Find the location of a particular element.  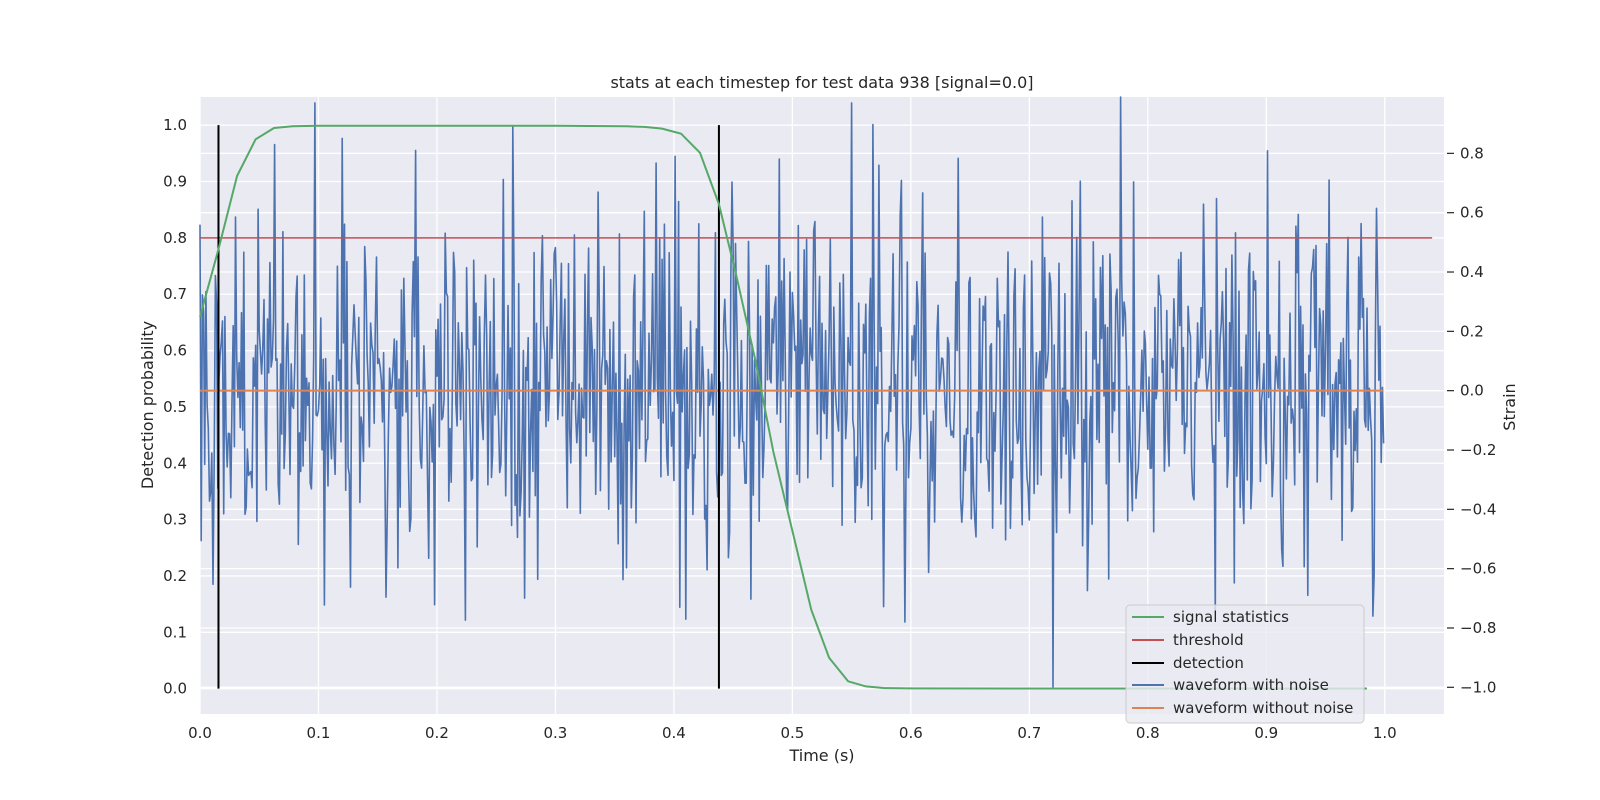

y-tick-label: 0.7 is located at coordinates (175, 294).